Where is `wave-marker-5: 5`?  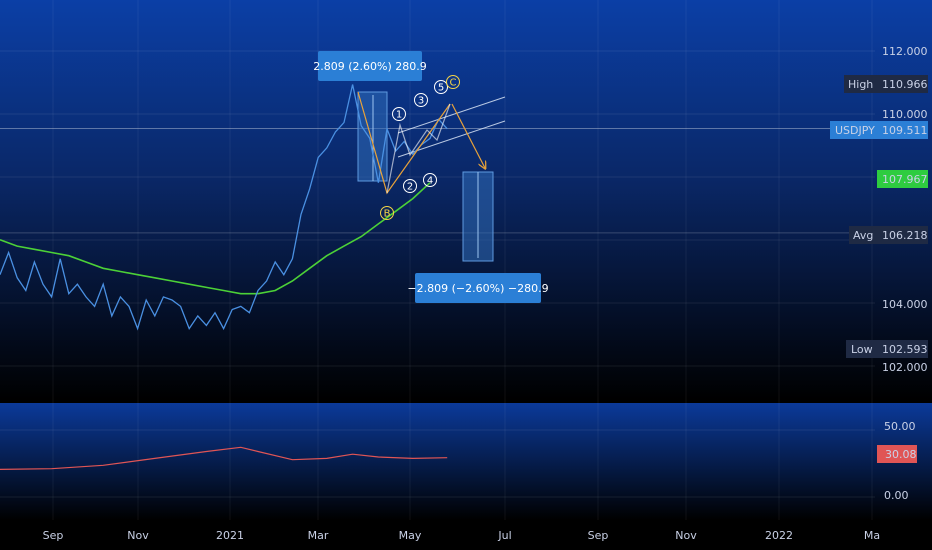
wave-marker-5: 5 is located at coordinates (441, 87).